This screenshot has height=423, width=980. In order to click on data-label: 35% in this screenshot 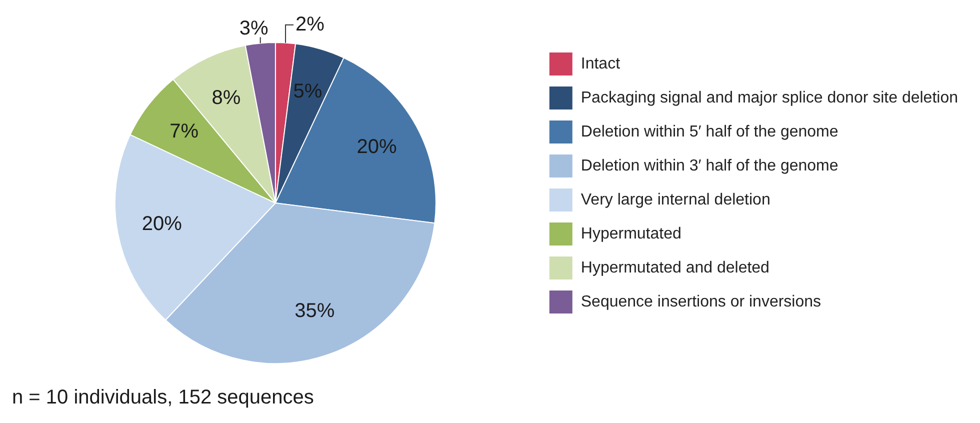, I will do `click(314, 311)`.